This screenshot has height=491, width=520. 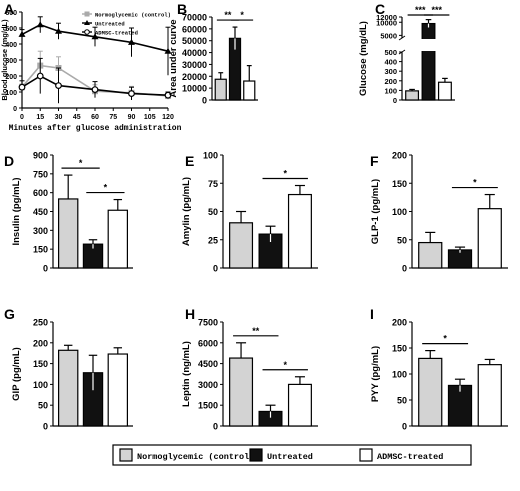 I want to click on x-tick-label: 120, so click(x=168, y=117).